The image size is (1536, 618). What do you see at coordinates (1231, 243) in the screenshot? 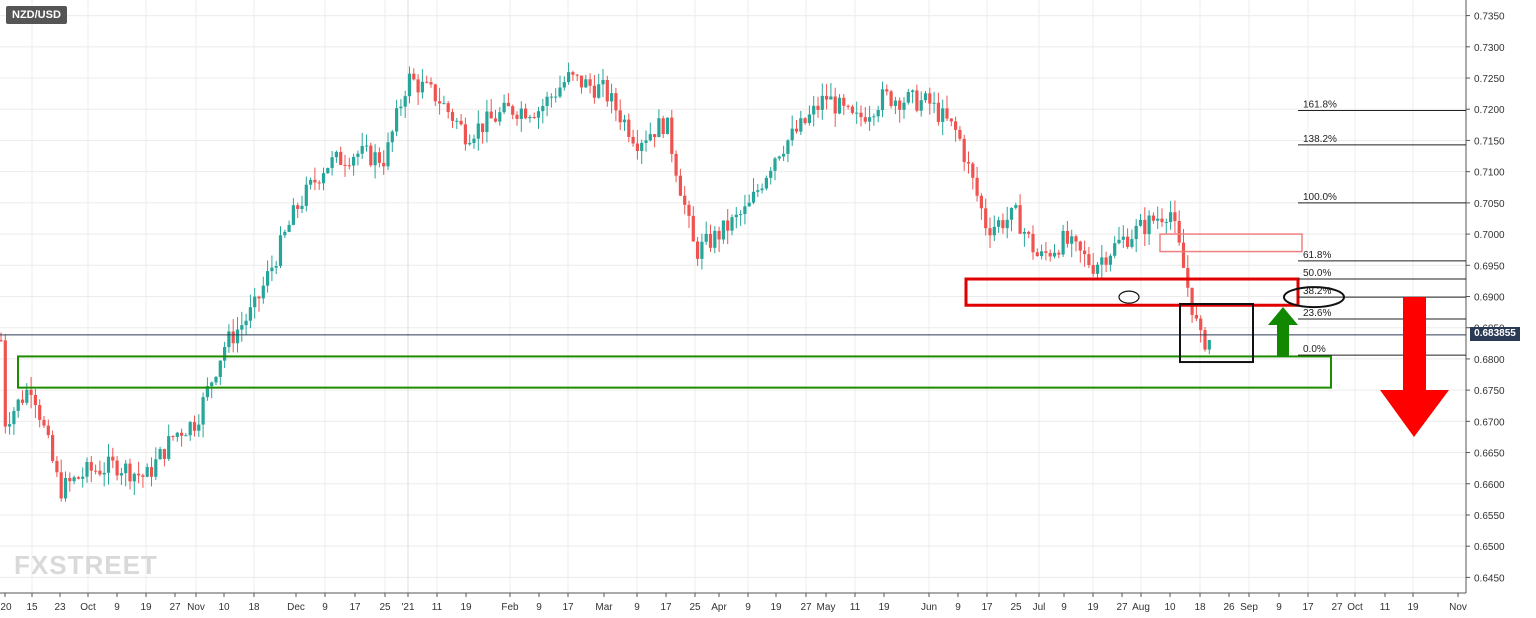
I see `zone-light-red` at bounding box center [1231, 243].